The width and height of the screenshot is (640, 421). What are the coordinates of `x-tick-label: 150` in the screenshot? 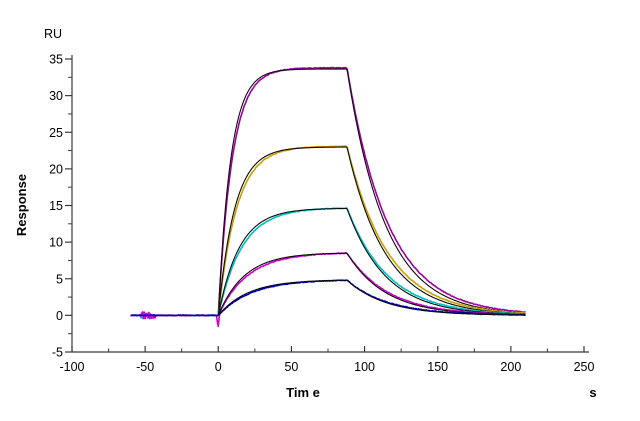 It's located at (437, 367).